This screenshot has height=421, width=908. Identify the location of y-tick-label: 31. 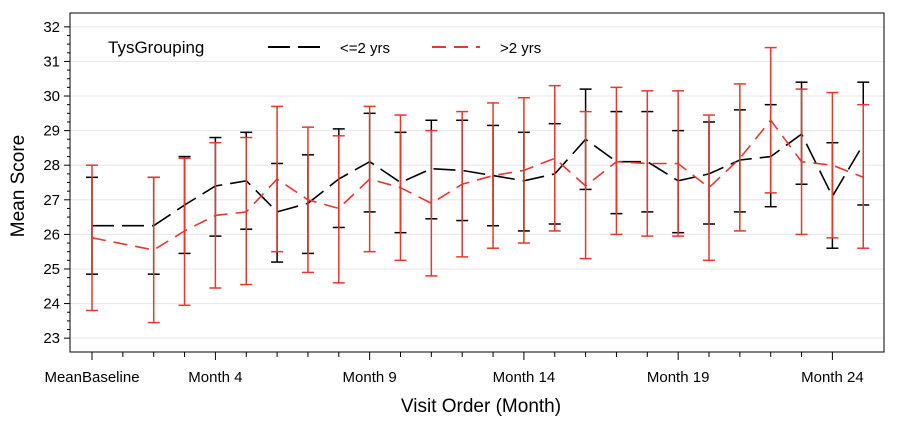
(51, 61).